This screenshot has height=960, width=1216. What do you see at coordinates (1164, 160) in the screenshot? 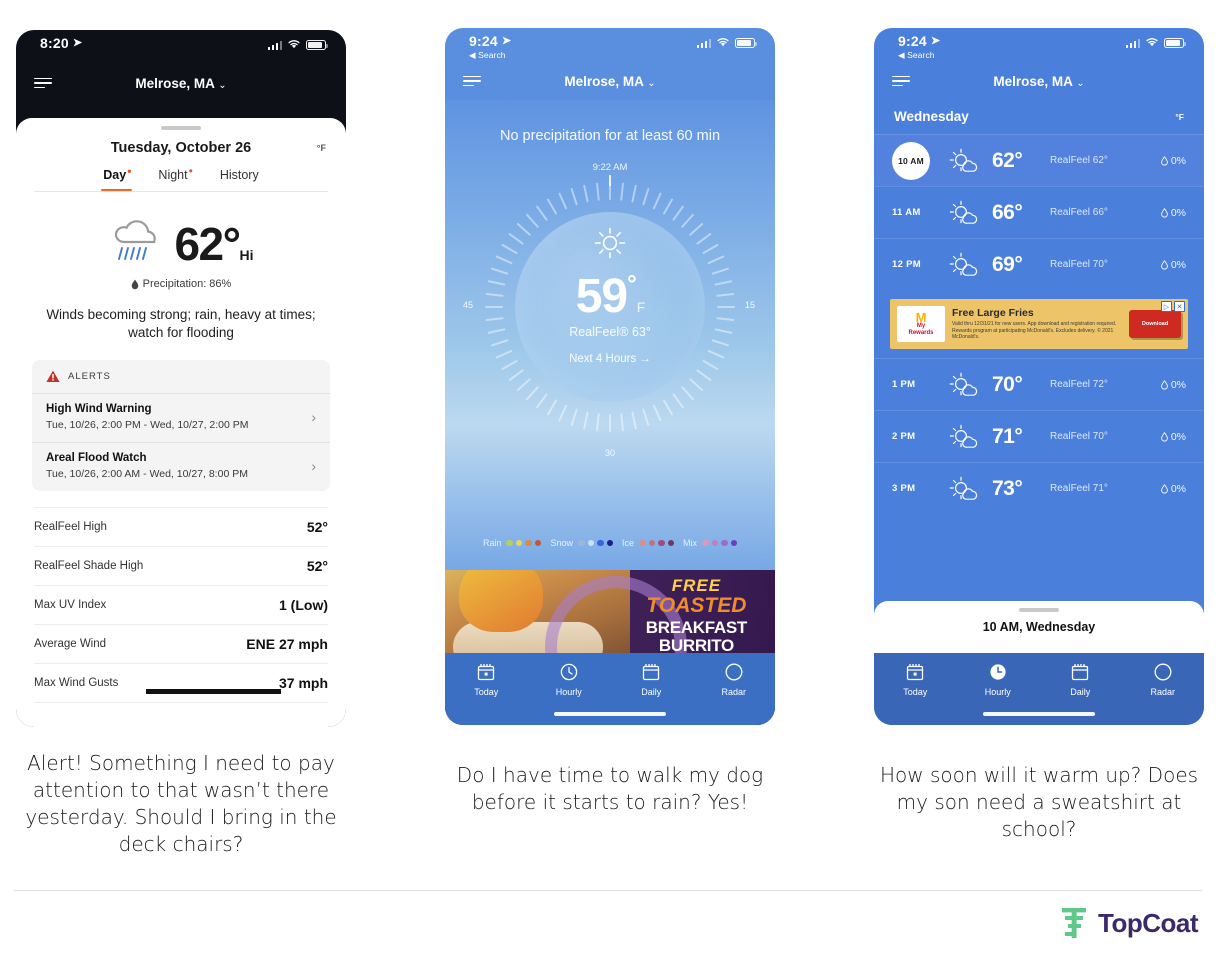
I see `droplet-icon` at bounding box center [1164, 160].